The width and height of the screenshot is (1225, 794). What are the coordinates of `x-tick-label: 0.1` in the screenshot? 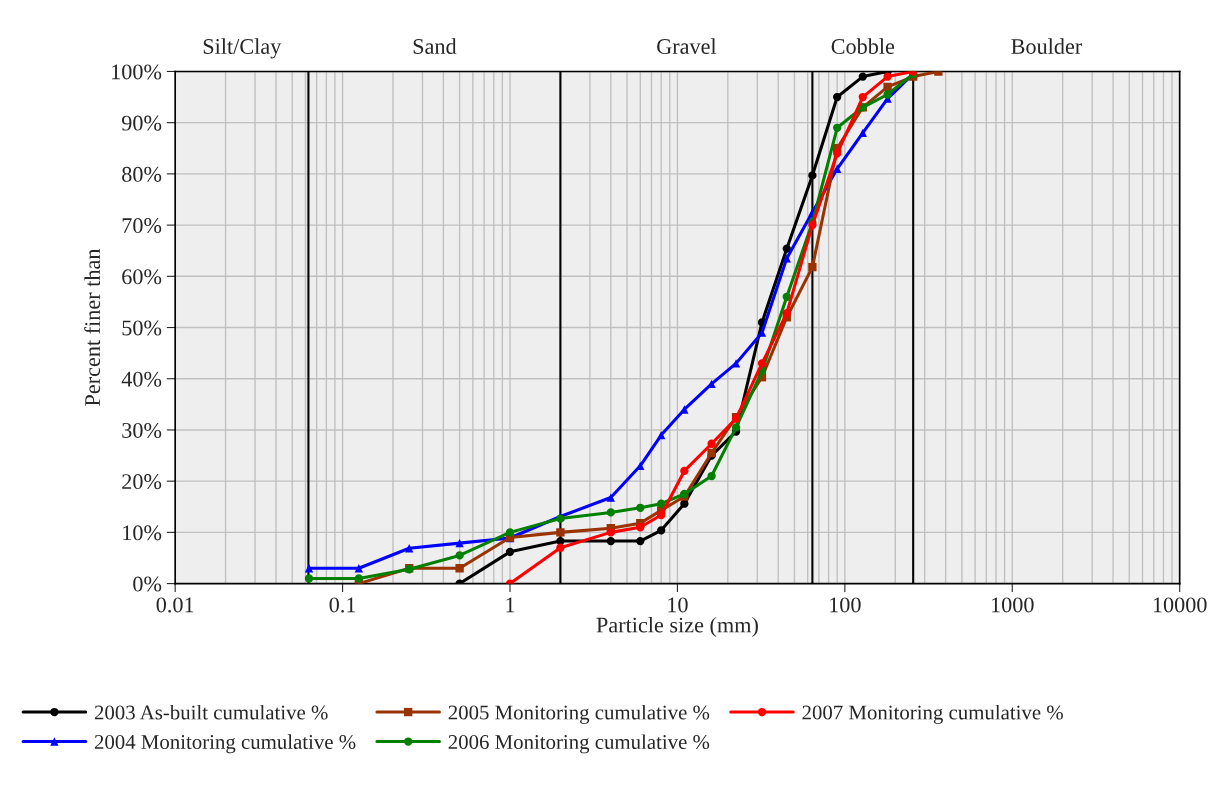 It's located at (342, 605).